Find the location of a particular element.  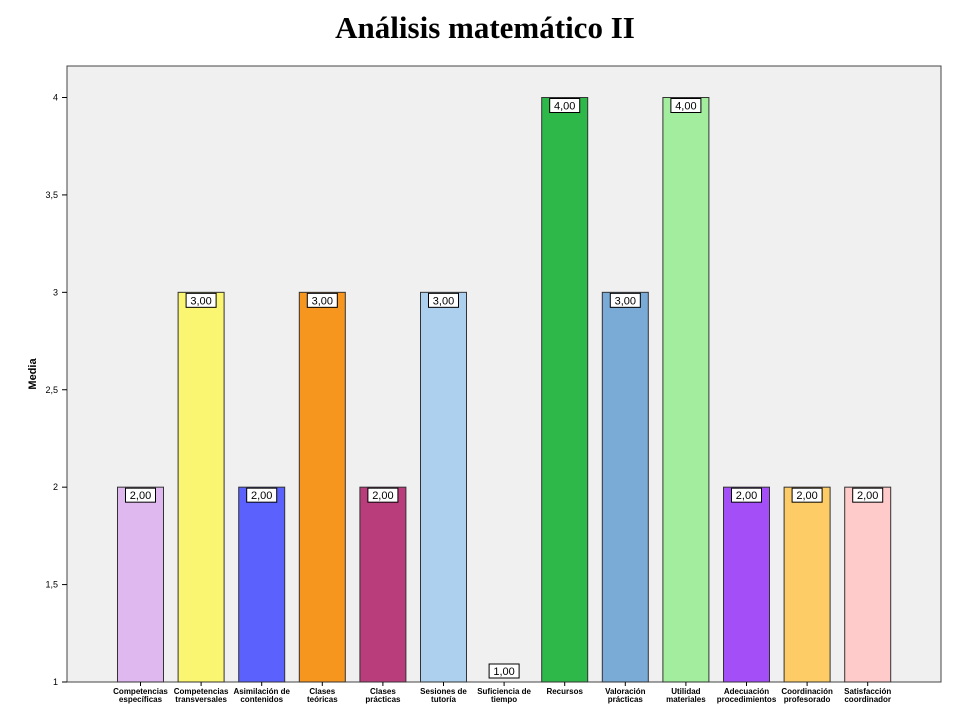

x-tick-label: profesorado is located at coordinates (807, 699).